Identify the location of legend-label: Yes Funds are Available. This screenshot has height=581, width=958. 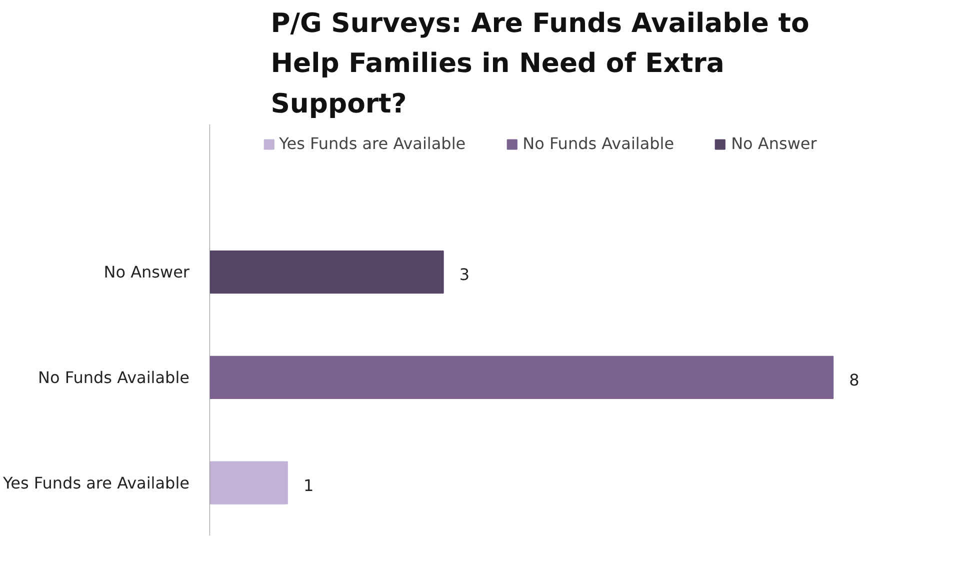
(372, 143).